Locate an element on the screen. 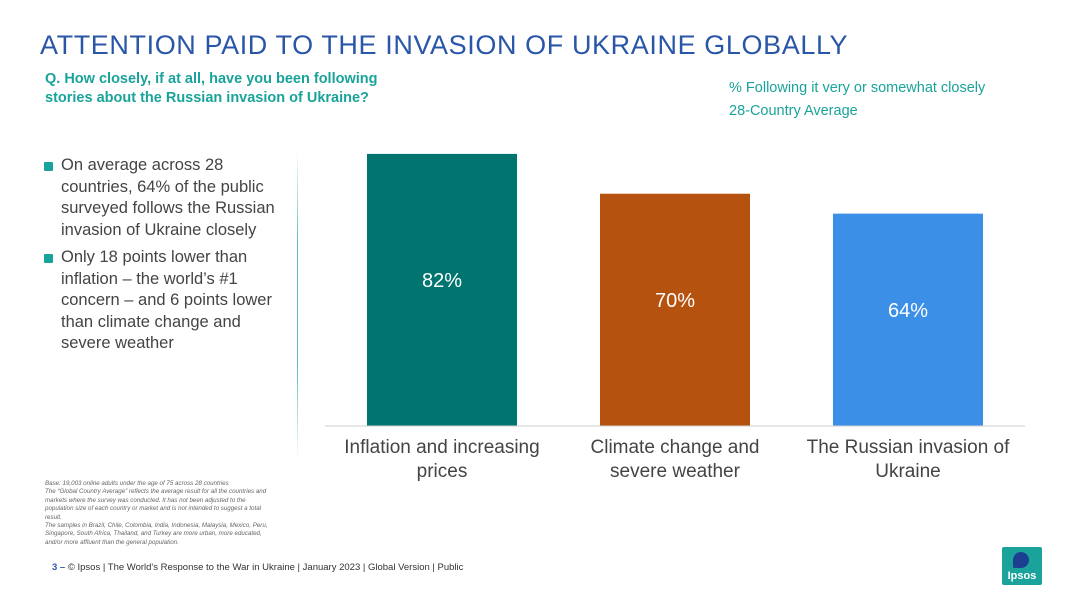  ipsos-logo: Ipsos is located at coordinates (1022, 566).